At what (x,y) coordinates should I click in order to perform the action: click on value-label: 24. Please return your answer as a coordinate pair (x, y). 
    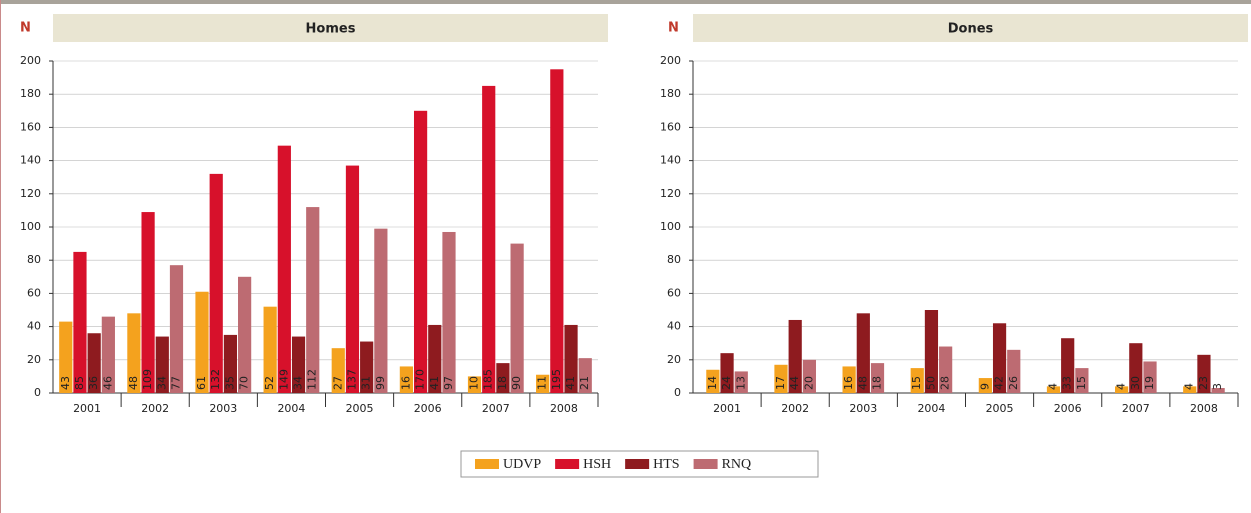
    Looking at the image, I should click on (726, 383).